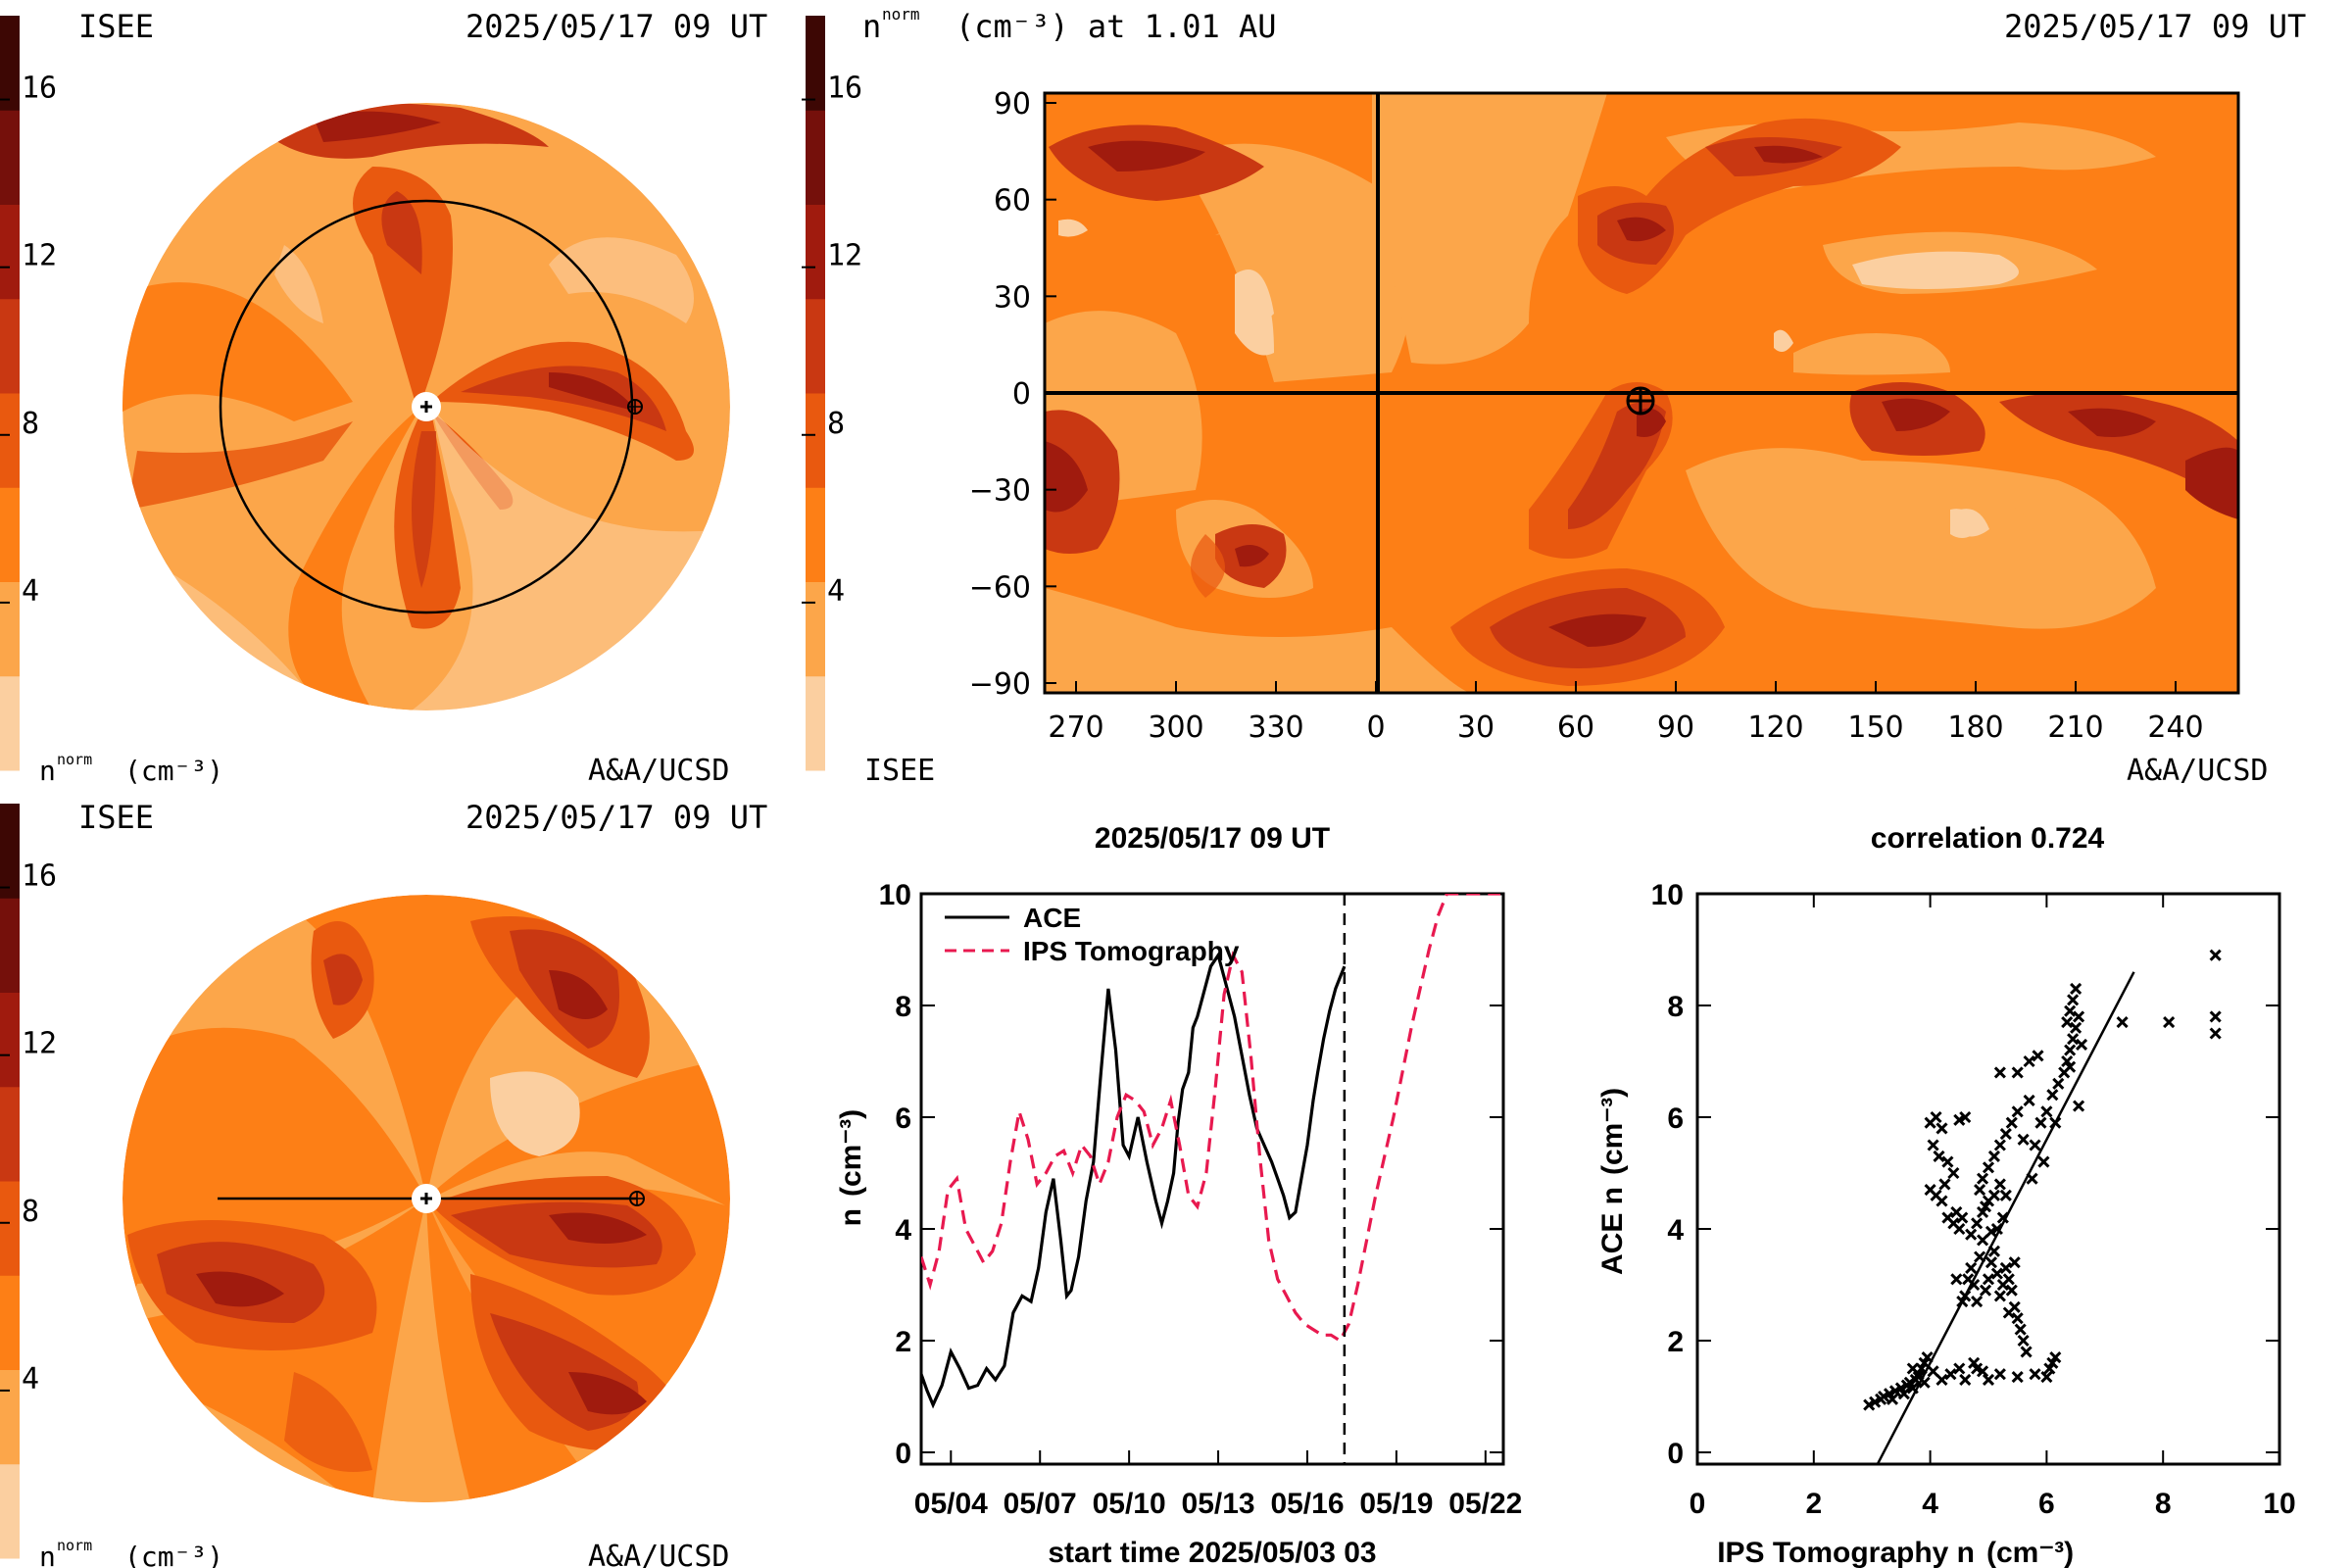 Image resolution: width=2352 pixels, height=1568 pixels. I want to click on map-x-tick-label: 300, so click(1175, 727).